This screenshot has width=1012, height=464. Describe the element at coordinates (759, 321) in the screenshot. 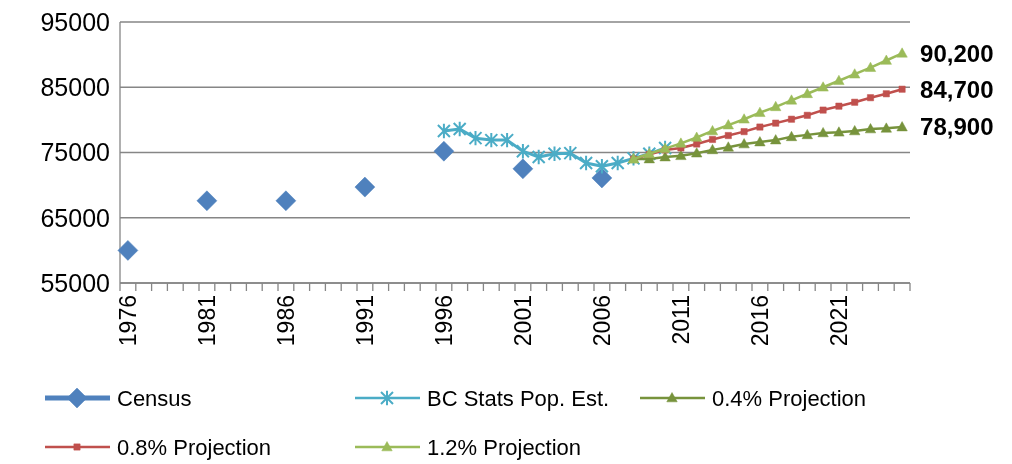

I see `x-tick-label: 2016` at that location.